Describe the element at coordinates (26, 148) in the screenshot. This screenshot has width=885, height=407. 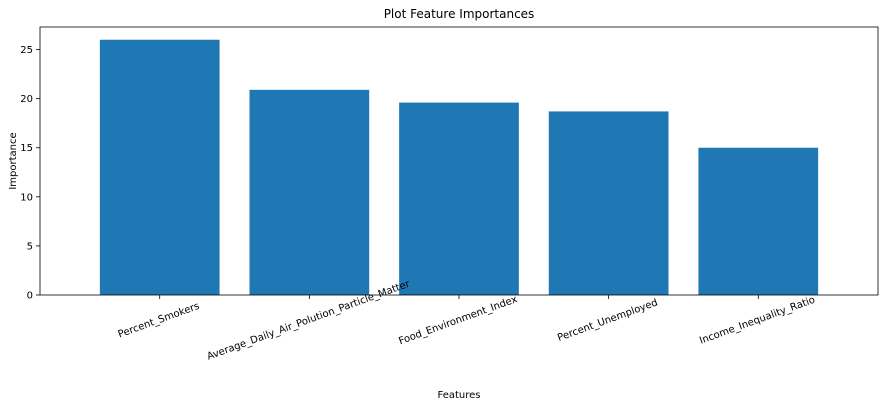
I see `y-tick-label-3: 15` at that location.